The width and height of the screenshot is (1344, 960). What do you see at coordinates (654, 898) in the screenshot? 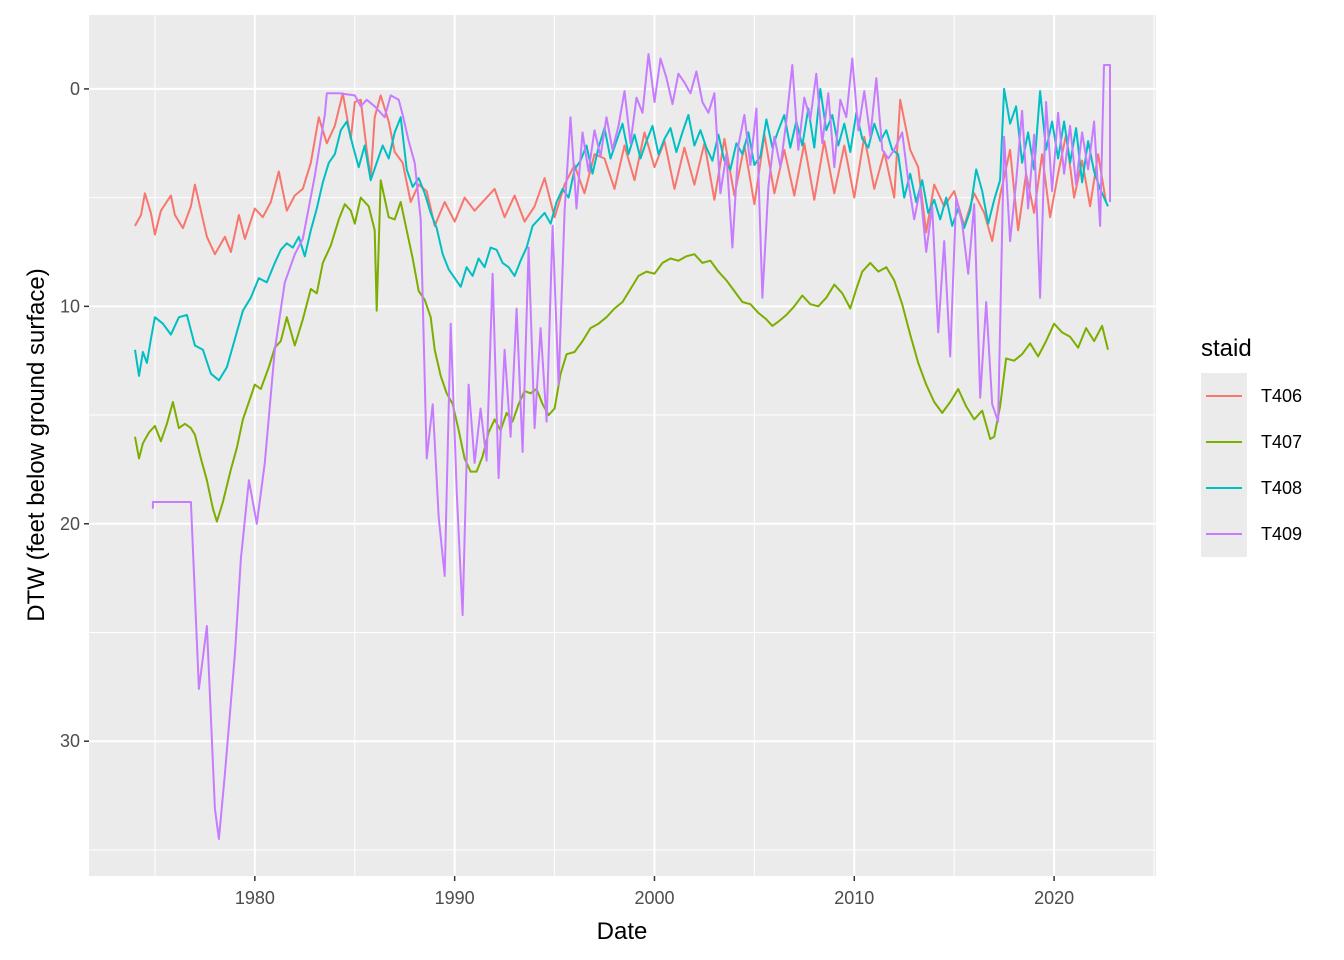
I see `x-tick-label: 2000` at bounding box center [654, 898].